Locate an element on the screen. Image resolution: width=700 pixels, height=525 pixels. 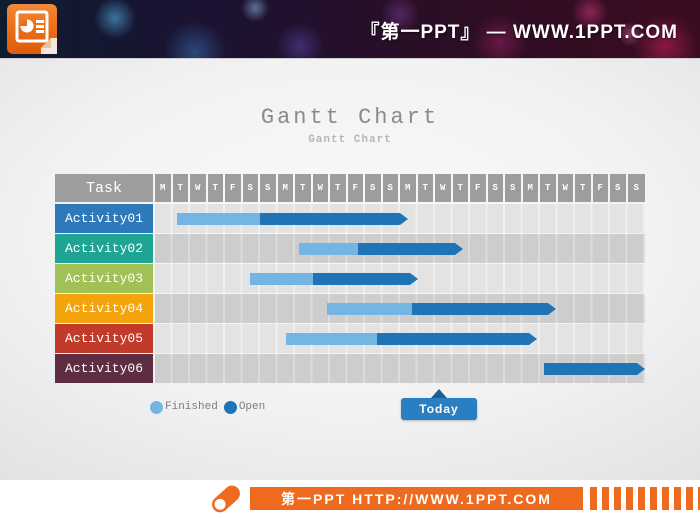
gantt-task-row: Activity05 is located at coordinates (350, 338).